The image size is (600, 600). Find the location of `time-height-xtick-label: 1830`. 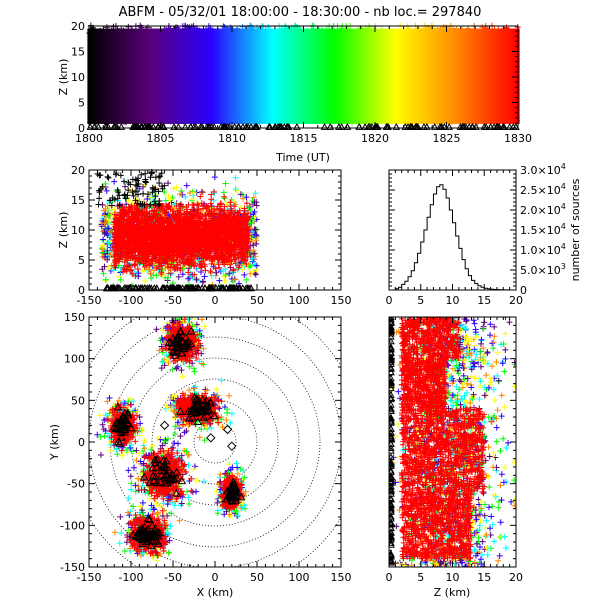

time-height-xtick-label: 1830 is located at coordinates (518, 138).